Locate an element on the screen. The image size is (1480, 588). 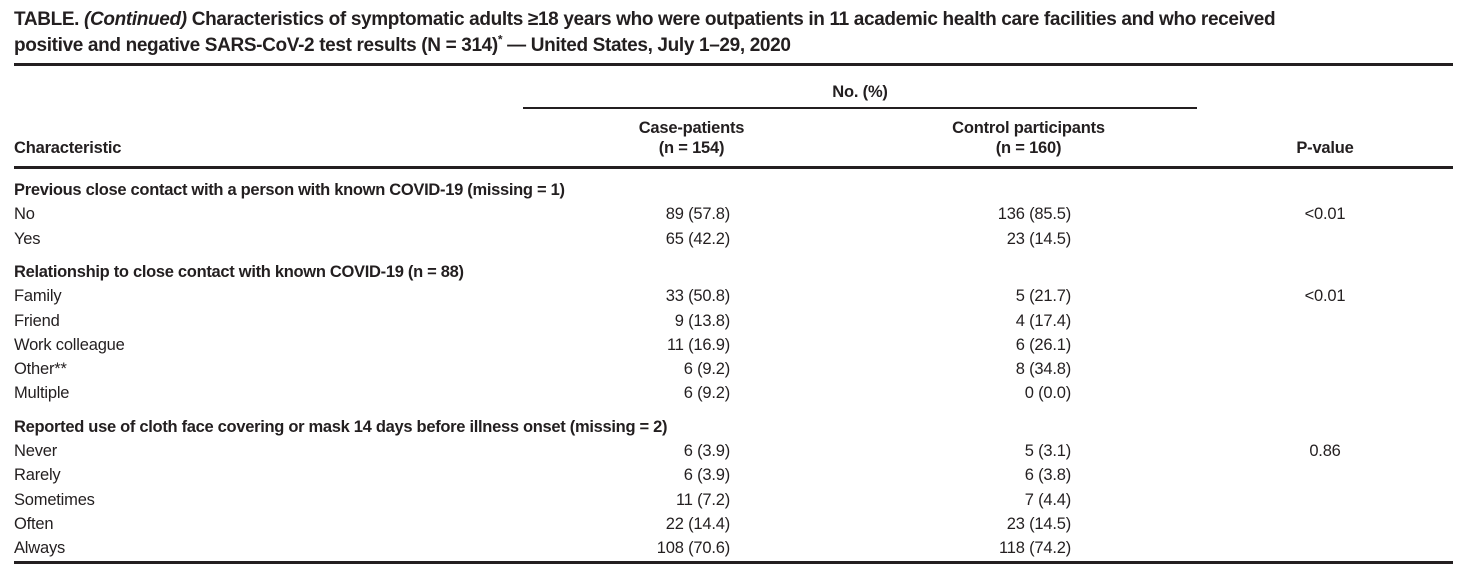
characteristic-column-header: Characteristic is located at coordinates (268, 138).